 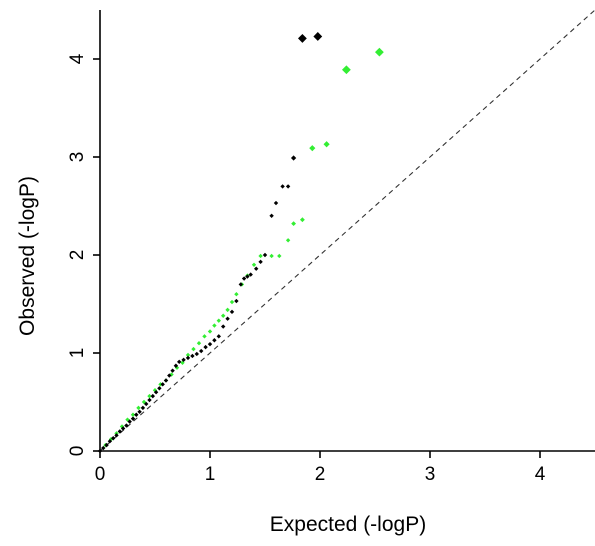 I want to click on x-axis-title: Expected (-logP), so click(x=348, y=524).